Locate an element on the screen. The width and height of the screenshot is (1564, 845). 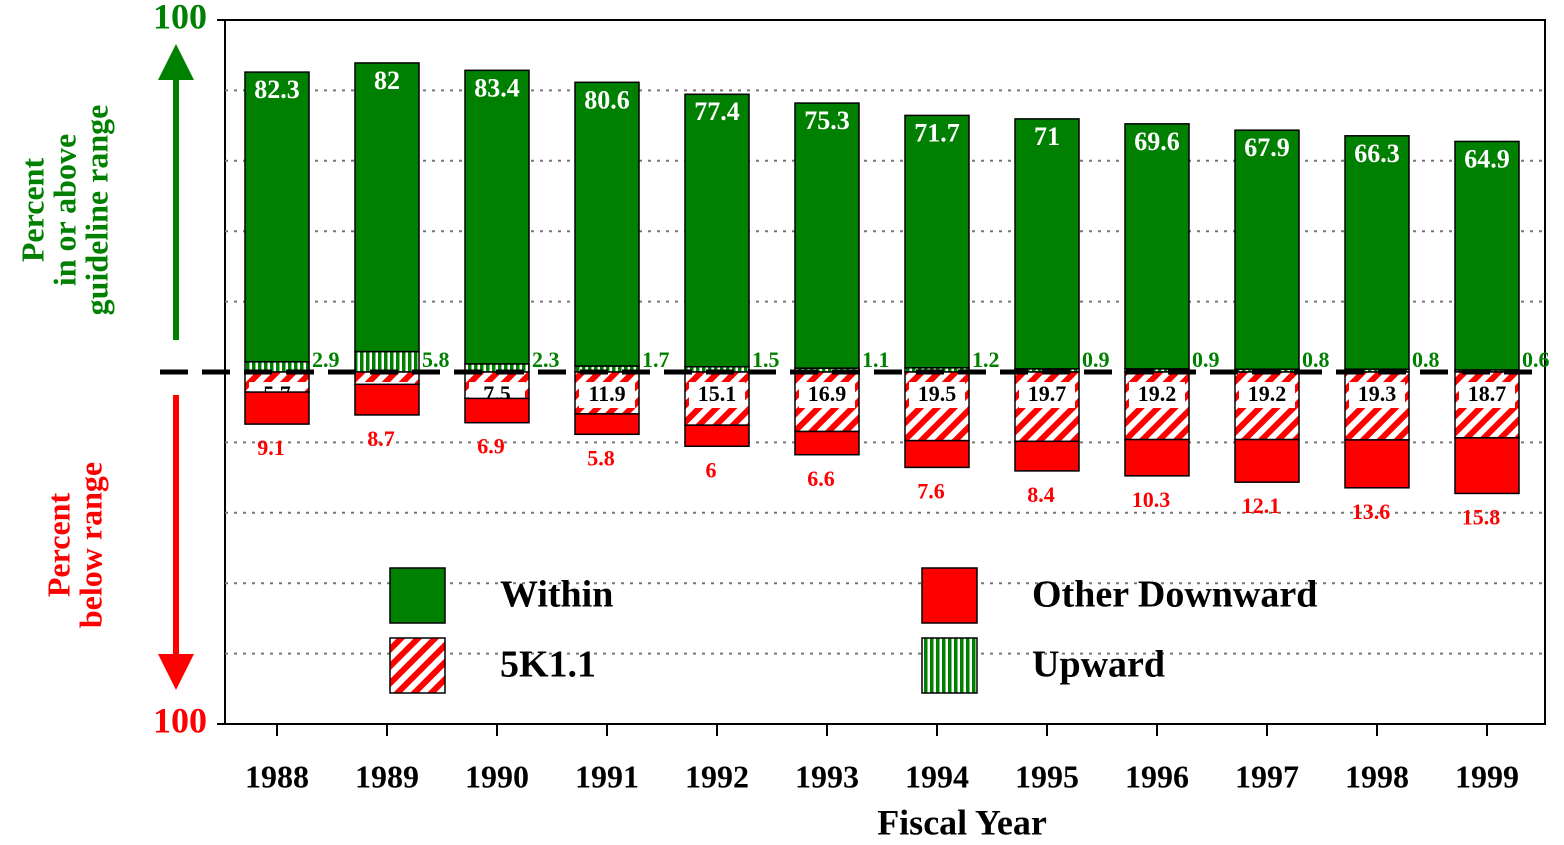
x-tick-label: 1988 is located at coordinates (277, 776).